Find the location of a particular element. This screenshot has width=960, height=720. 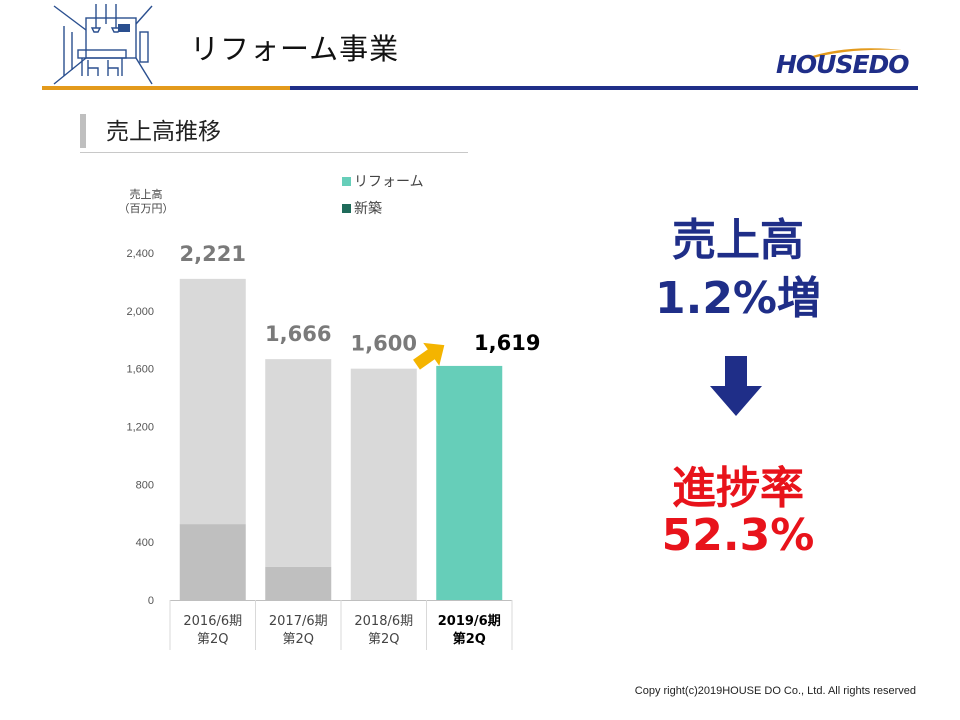

section-marker is located at coordinates (83, 131).